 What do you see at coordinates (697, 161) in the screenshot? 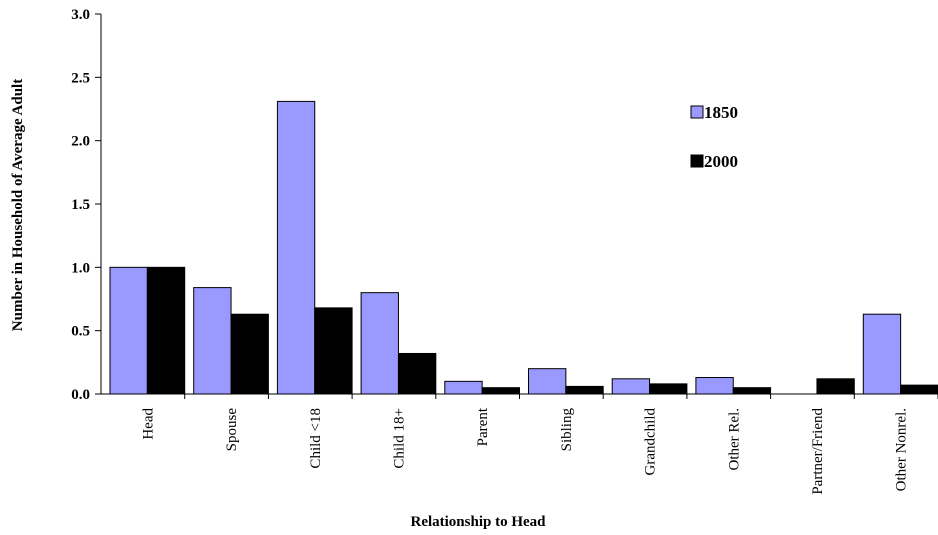
I see `legend-swatch-2000` at bounding box center [697, 161].